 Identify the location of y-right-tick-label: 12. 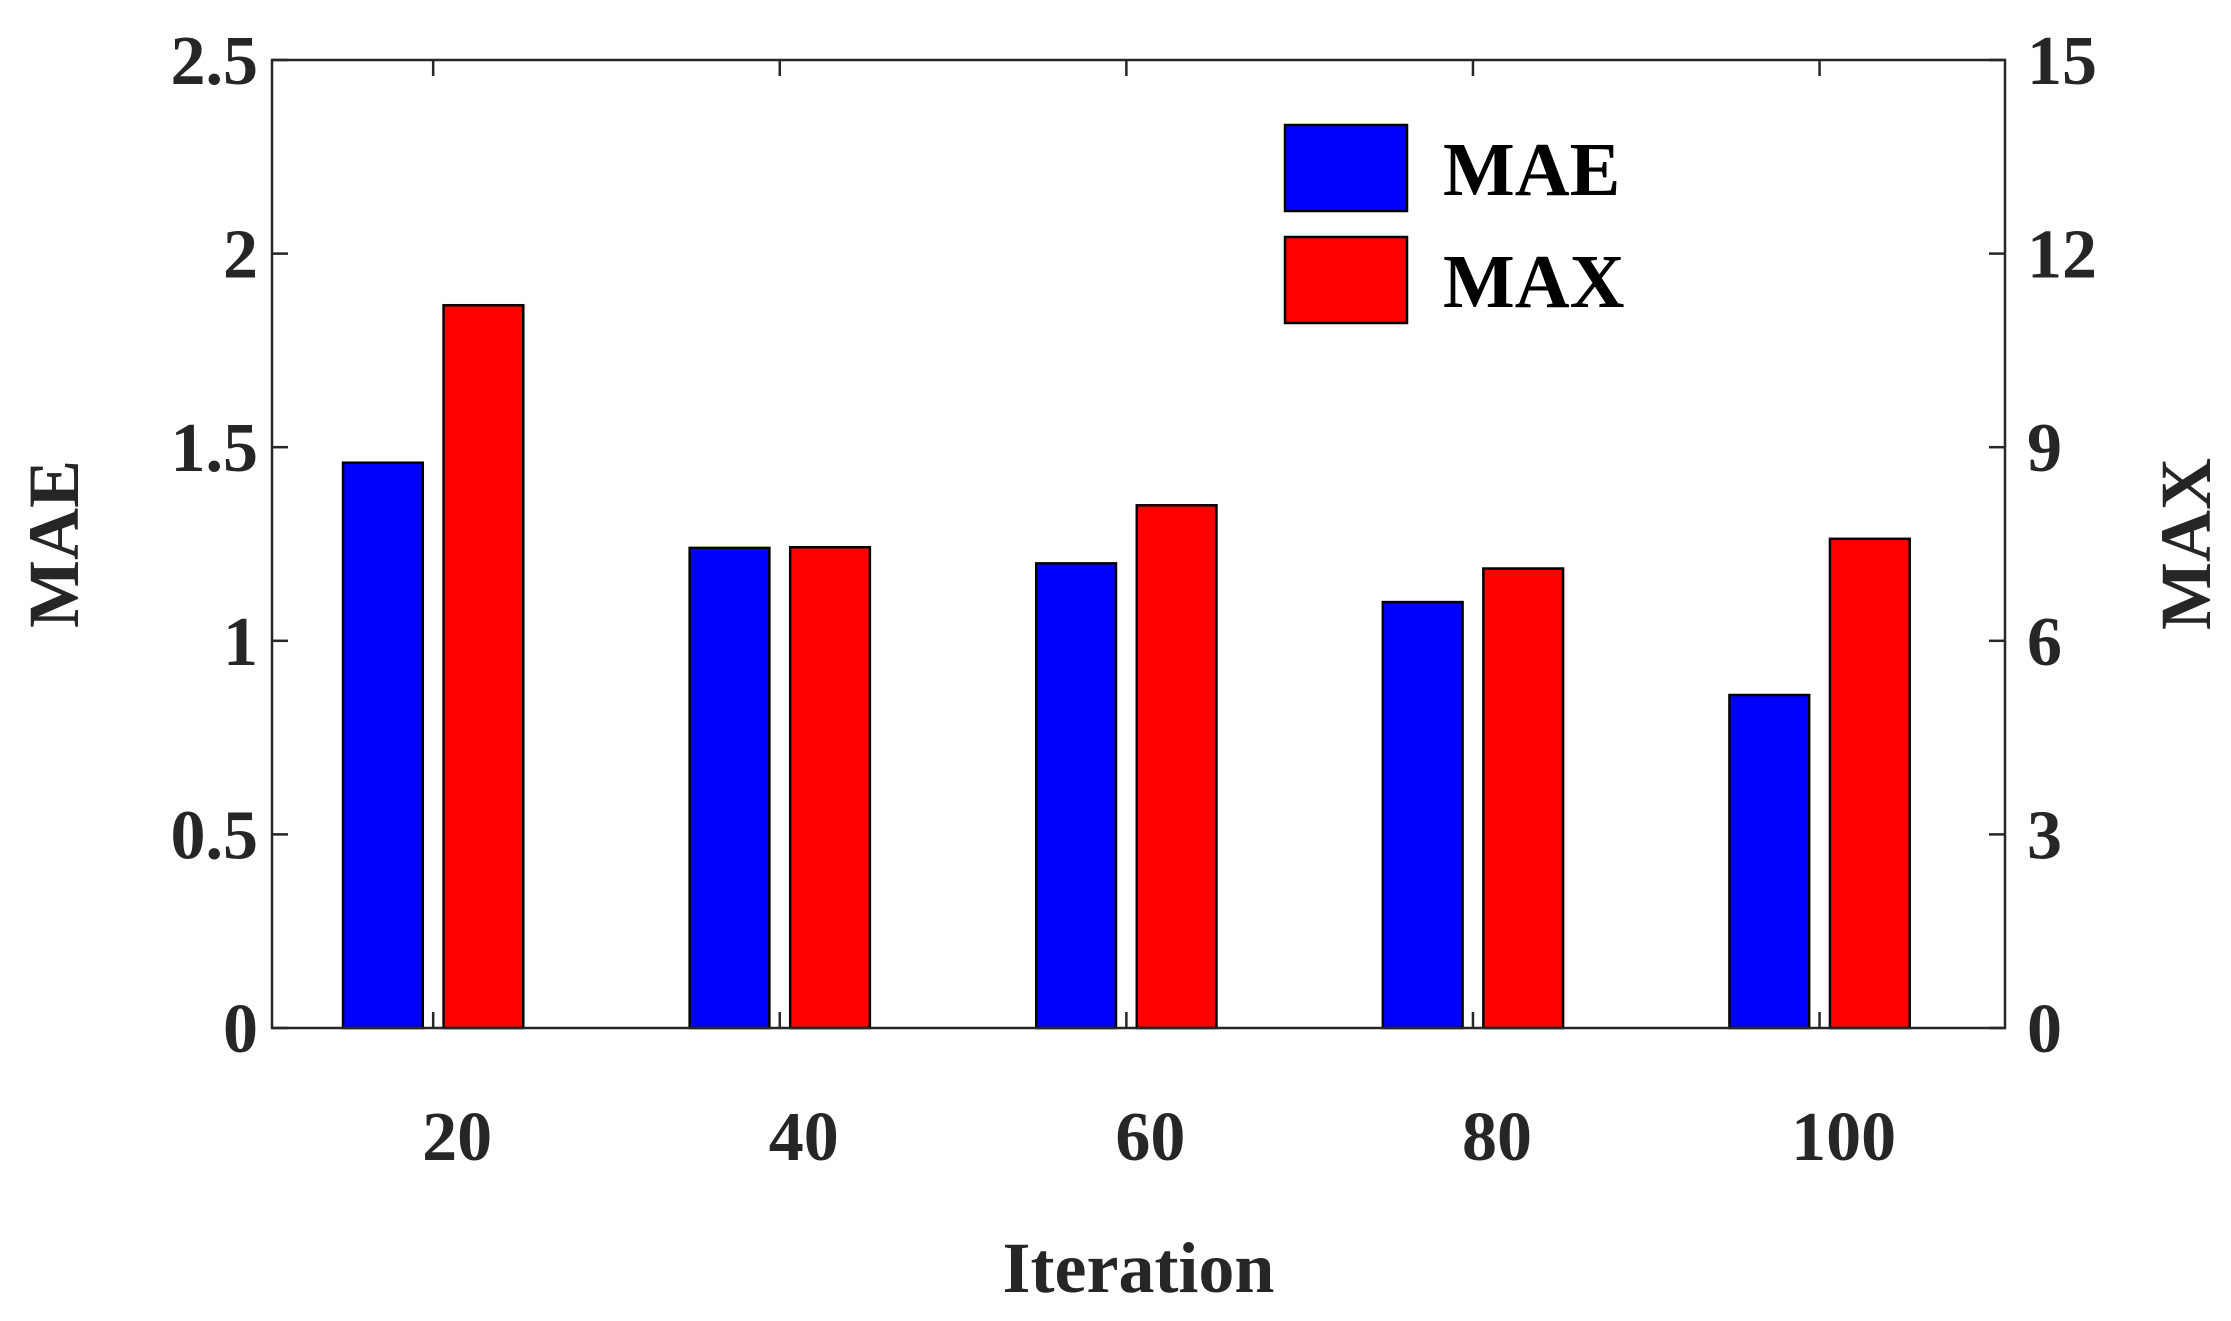
(2062, 255).